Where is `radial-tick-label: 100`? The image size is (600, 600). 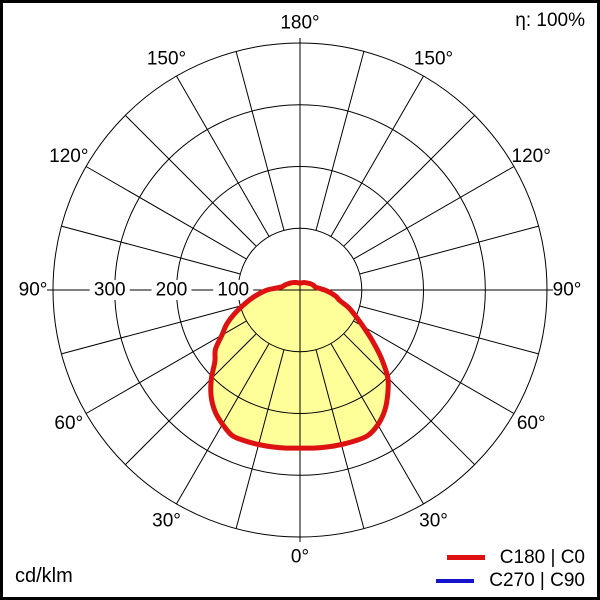 radial-tick-label: 100 is located at coordinates (233, 290).